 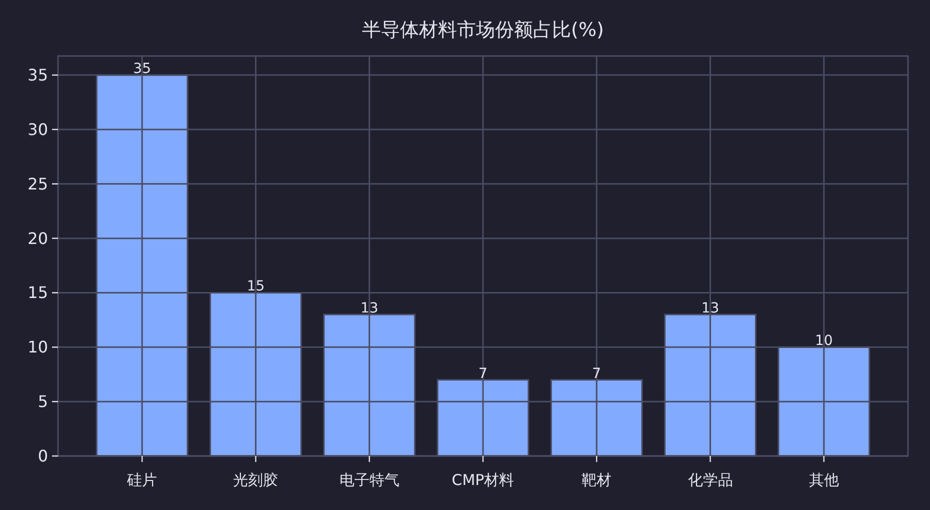 I want to click on y-tick-label: 0, so click(x=43, y=456).